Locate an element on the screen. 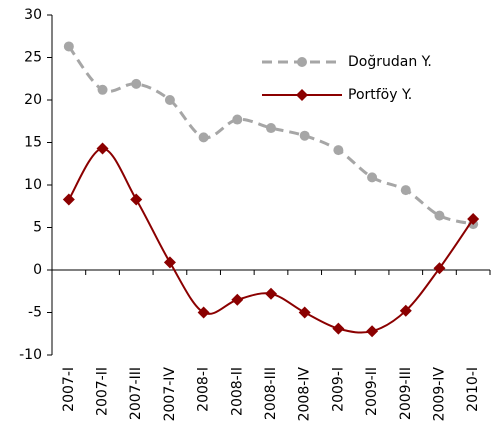 Image resolution: width=492 pixels, height=435 pixels. x-tick-label: 2008-II is located at coordinates (237, 391).